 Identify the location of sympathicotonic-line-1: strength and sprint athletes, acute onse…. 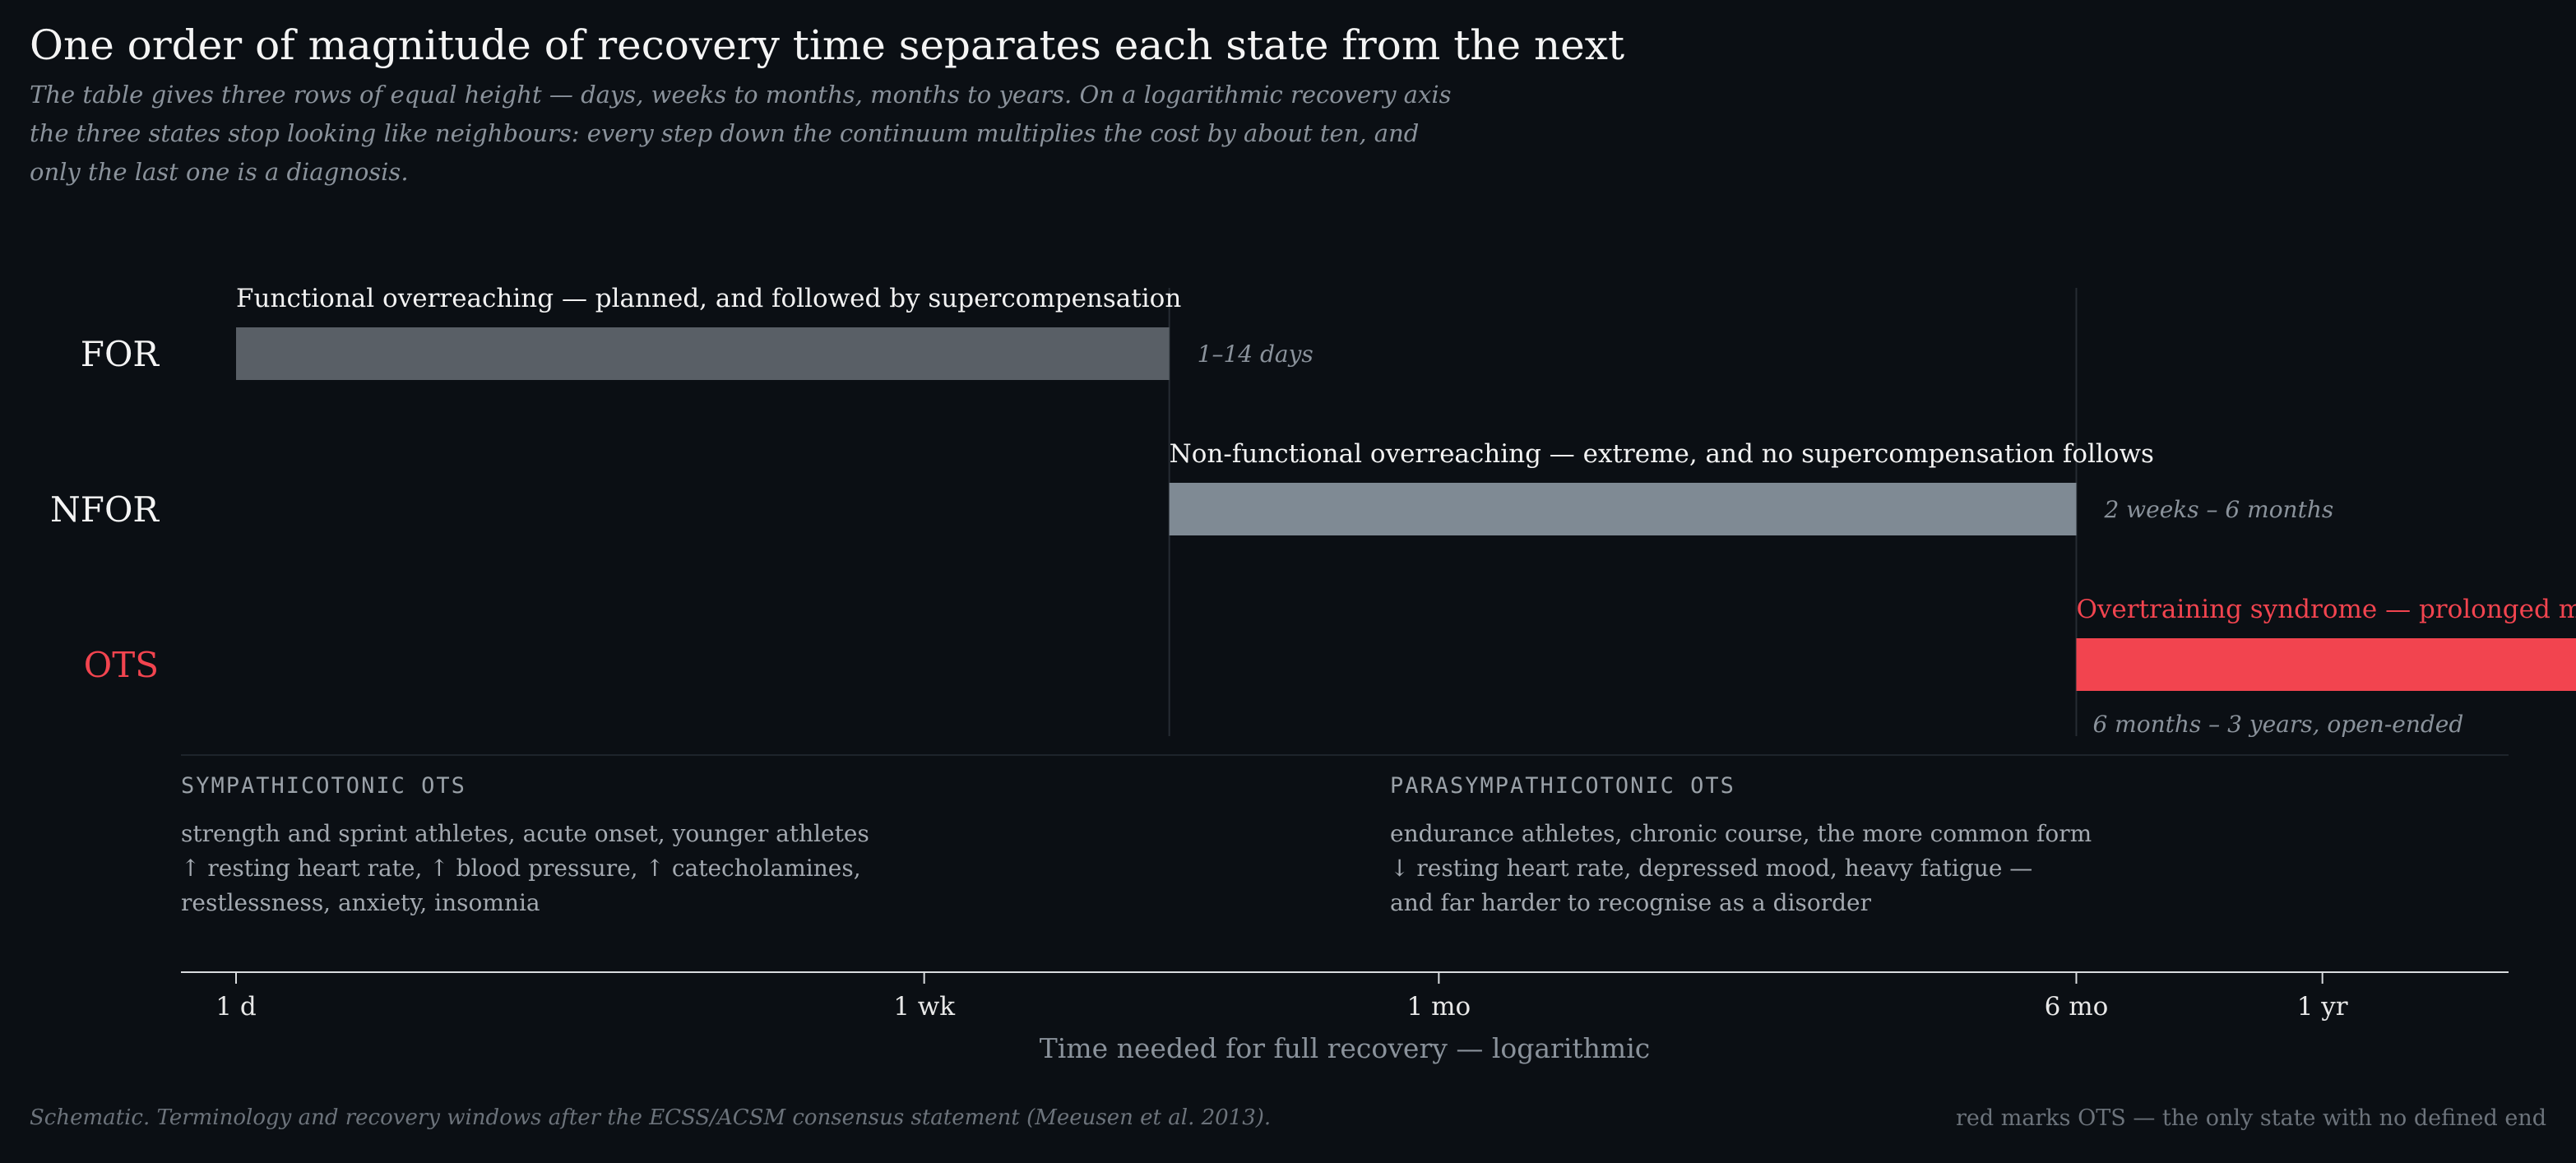
(525, 833).